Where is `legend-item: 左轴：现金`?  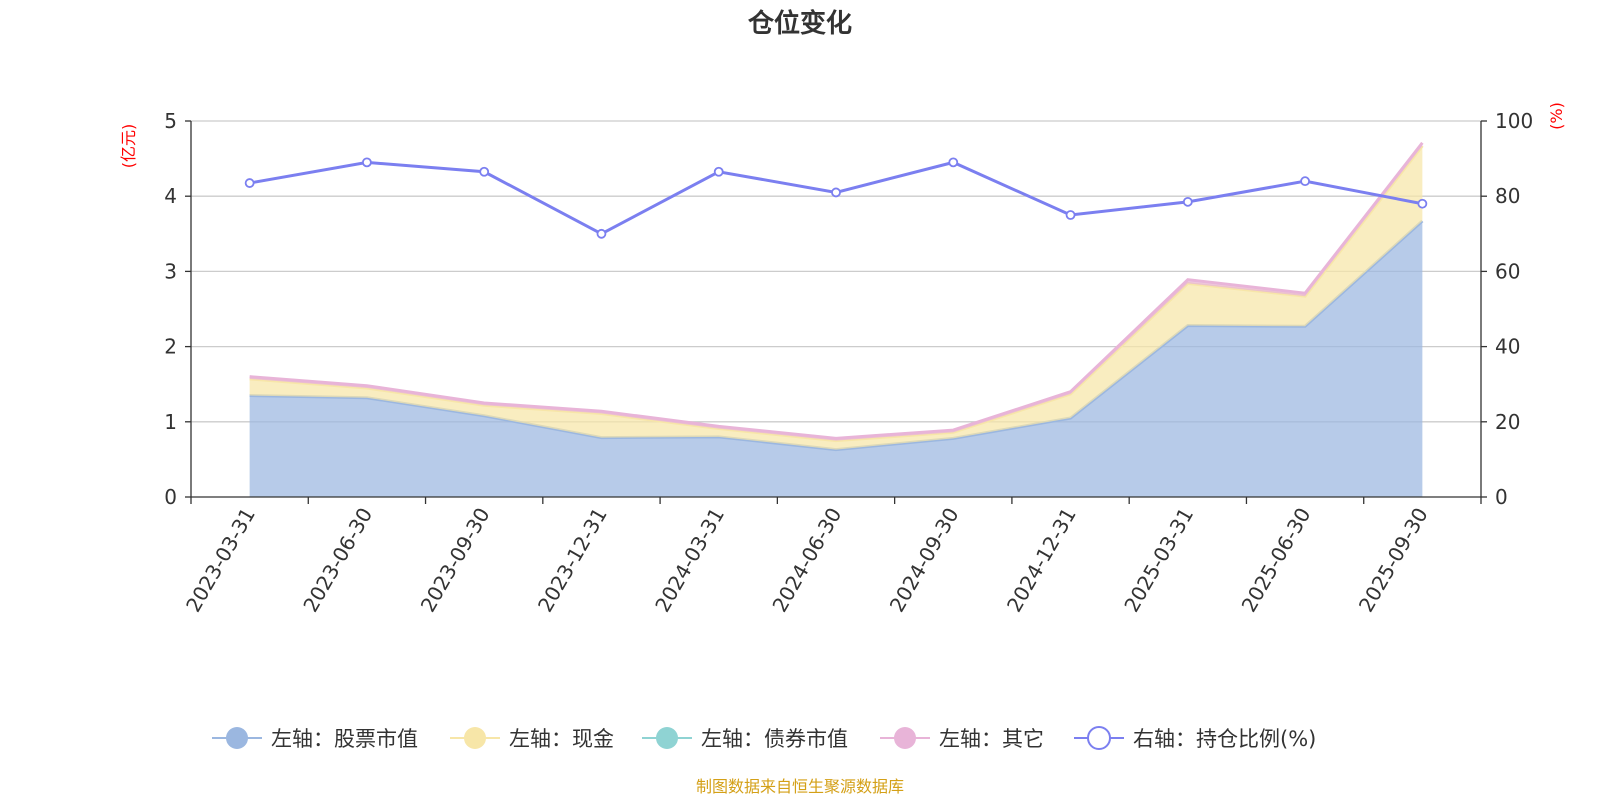 legend-item: 左轴：现金 is located at coordinates (532, 739).